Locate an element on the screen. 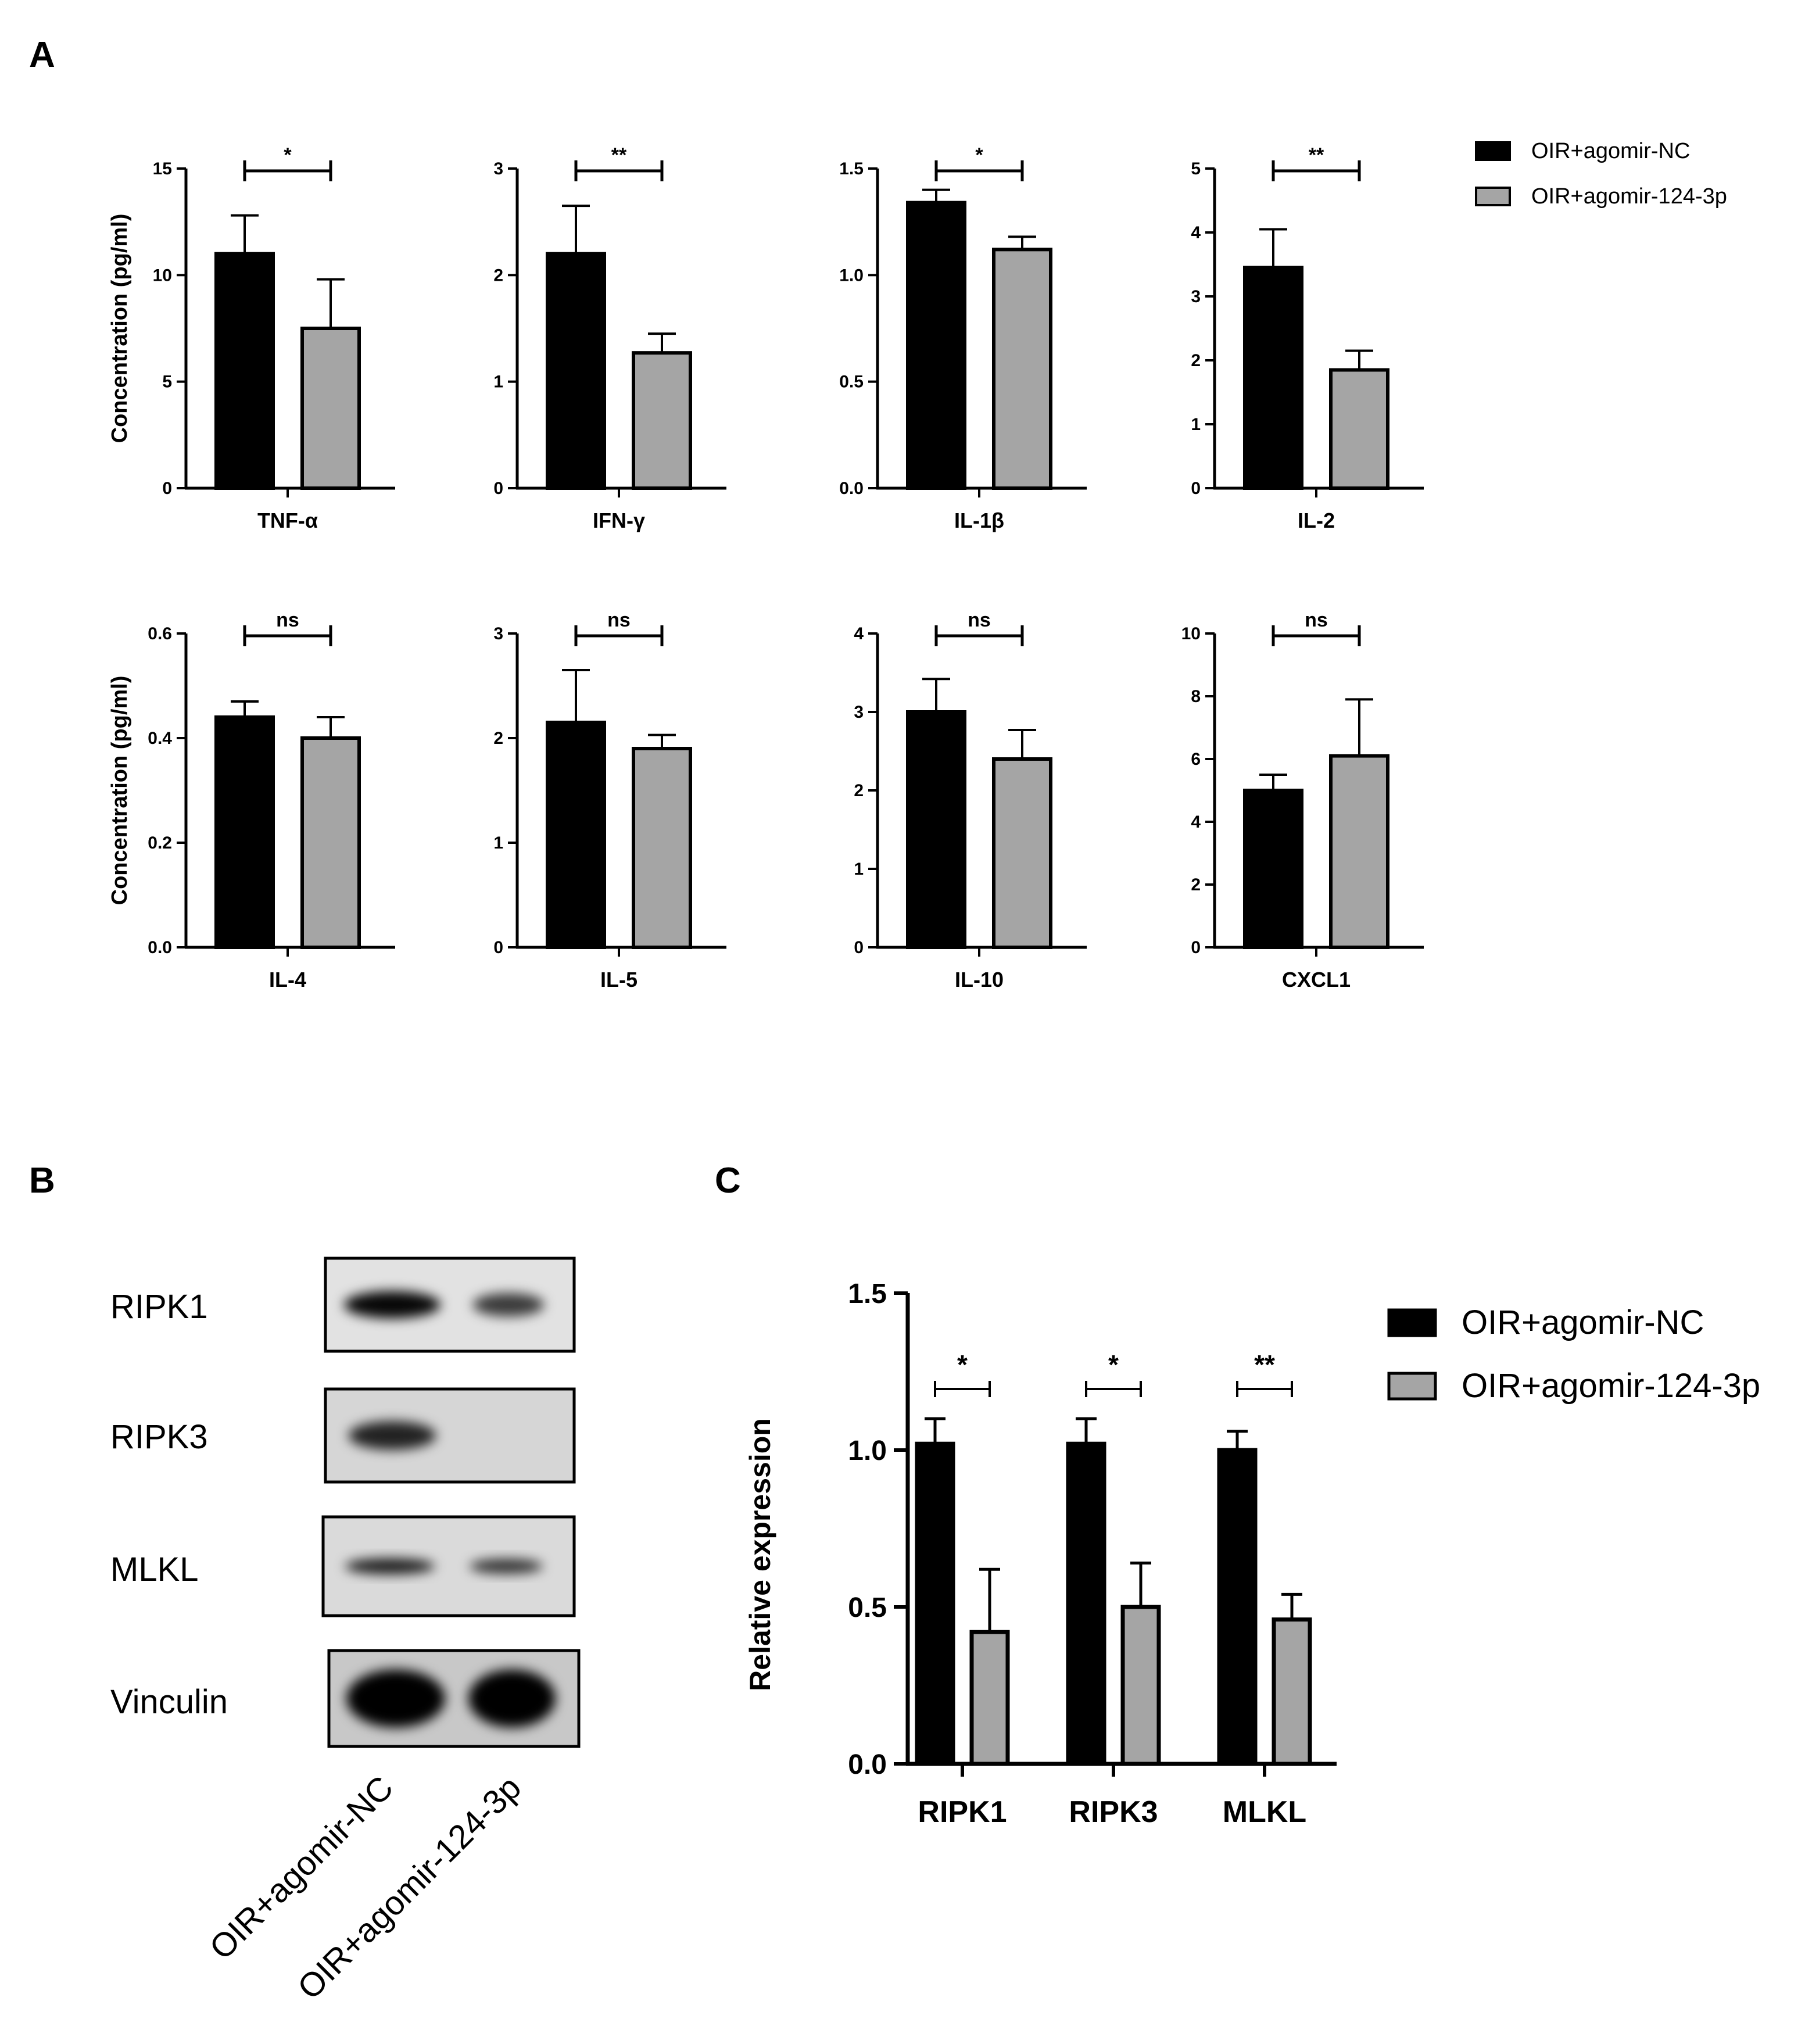 This screenshot has width=1805, height=2044. blot-label: Vinculin is located at coordinates (169, 1702).